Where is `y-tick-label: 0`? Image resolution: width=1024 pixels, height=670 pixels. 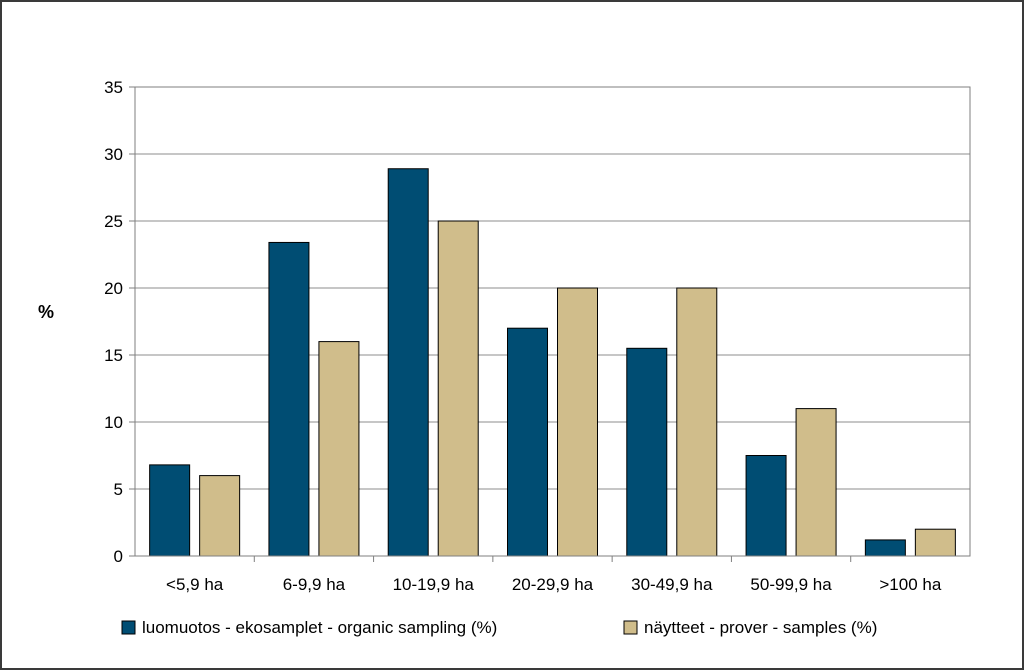
y-tick-label: 0 is located at coordinates (118, 556).